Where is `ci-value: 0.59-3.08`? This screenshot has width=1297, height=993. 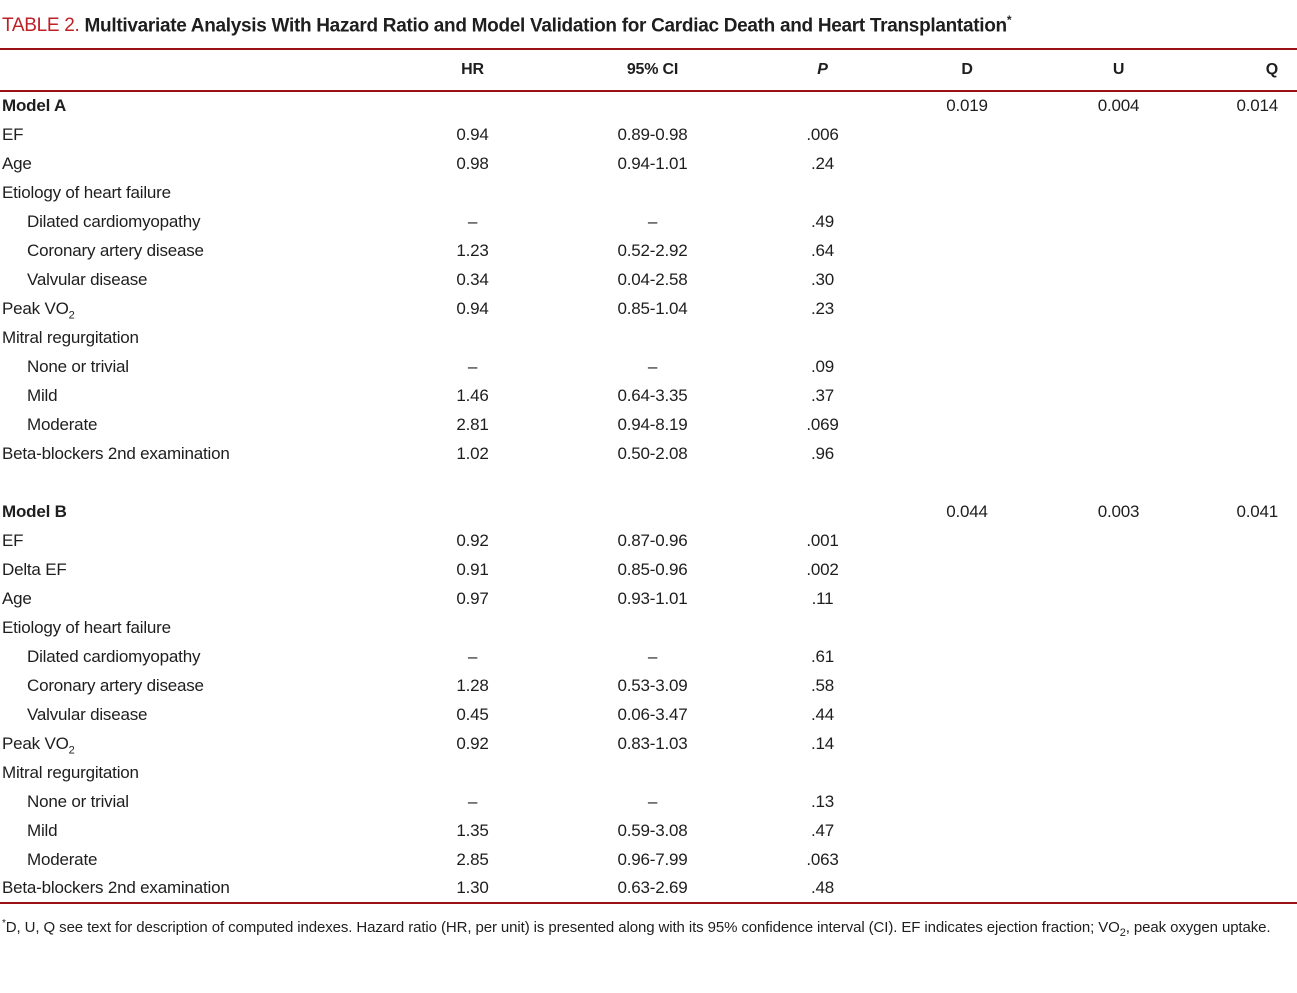
ci-value: 0.59-3.08 is located at coordinates (652, 830).